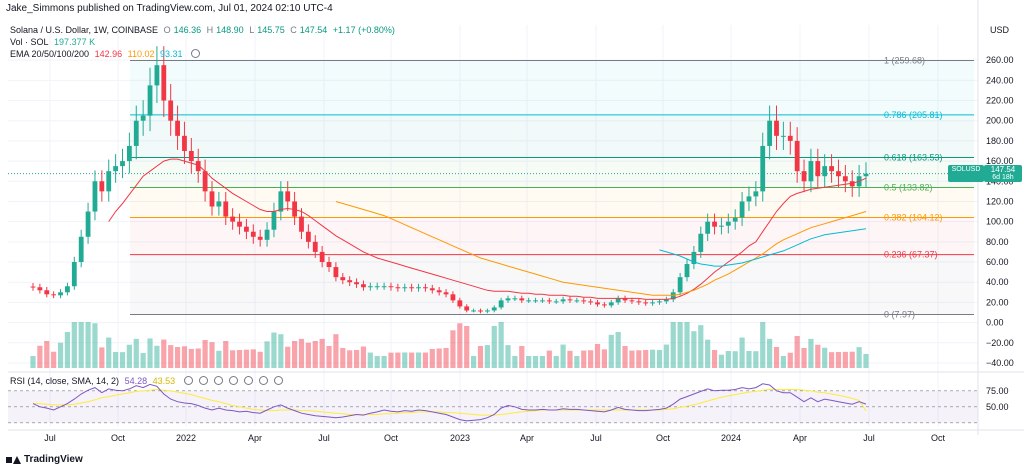 This screenshot has height=473, width=1024. What do you see at coordinates (997, 407) in the screenshot?
I see `rsi-tick-label: 50.00` at bounding box center [997, 407].